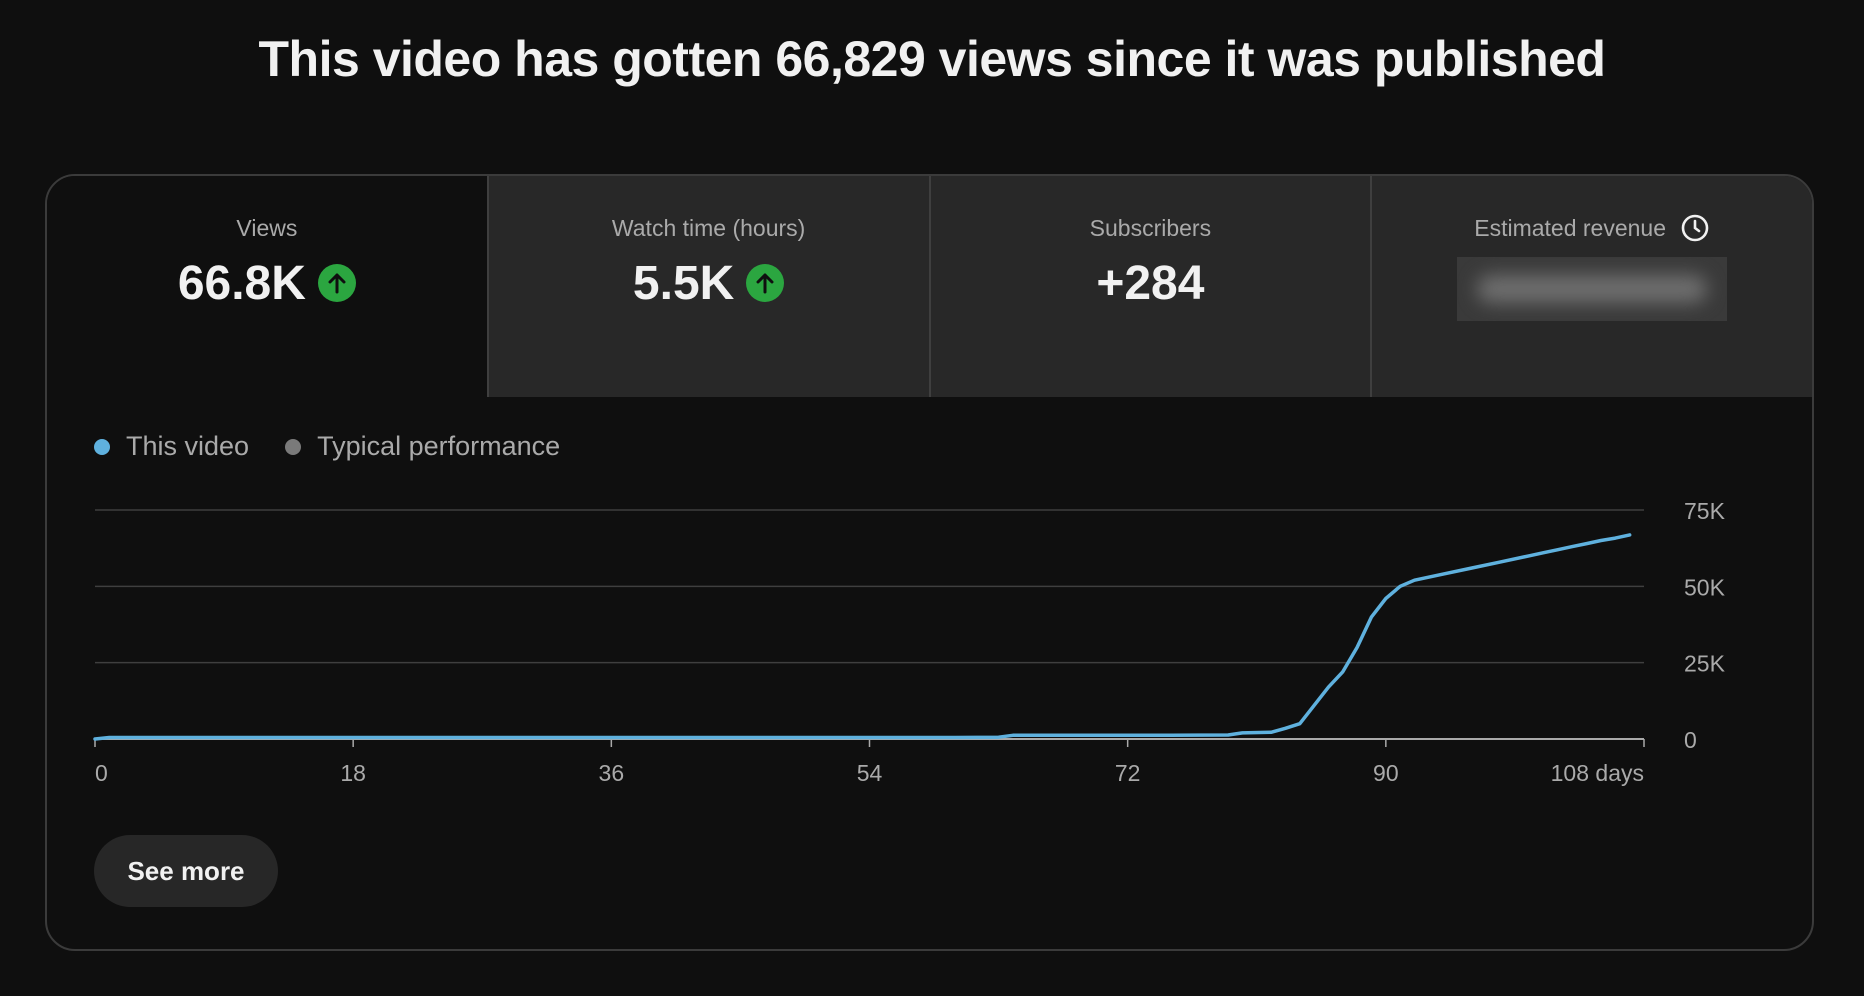 The width and height of the screenshot is (1864, 996). What do you see at coordinates (101, 773) in the screenshot?
I see `x-tick-label: 0` at bounding box center [101, 773].